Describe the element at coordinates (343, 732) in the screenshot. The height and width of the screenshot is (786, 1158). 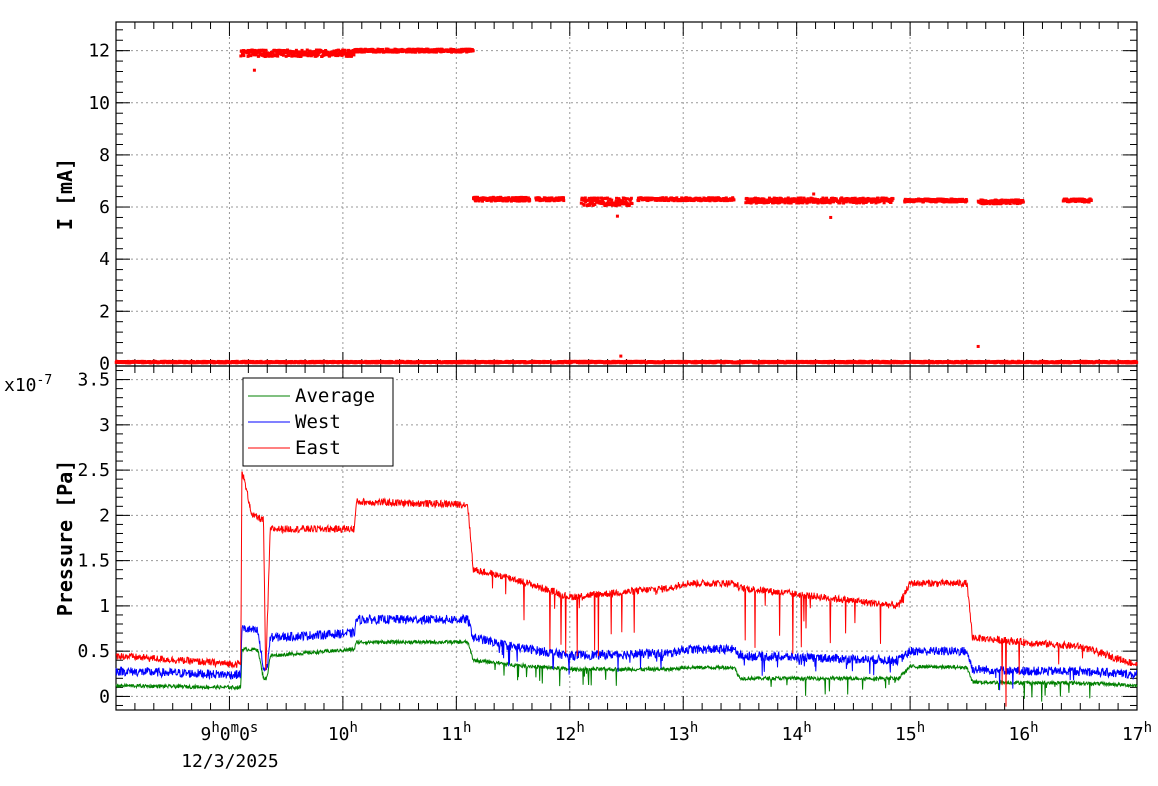
I see `x-tick-label: 10h` at that location.